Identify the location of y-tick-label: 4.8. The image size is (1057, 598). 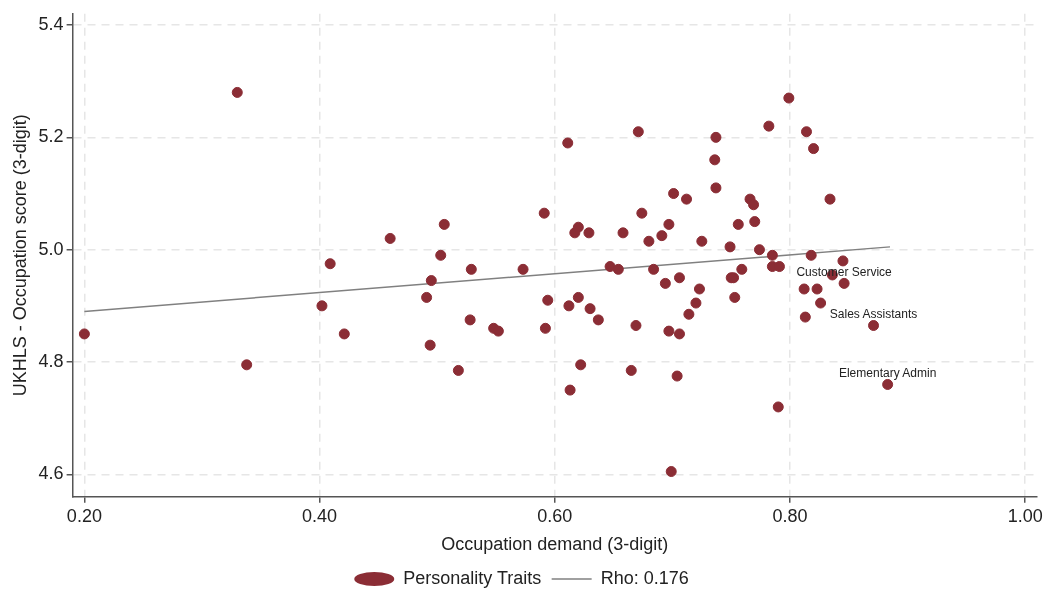
(51, 360).